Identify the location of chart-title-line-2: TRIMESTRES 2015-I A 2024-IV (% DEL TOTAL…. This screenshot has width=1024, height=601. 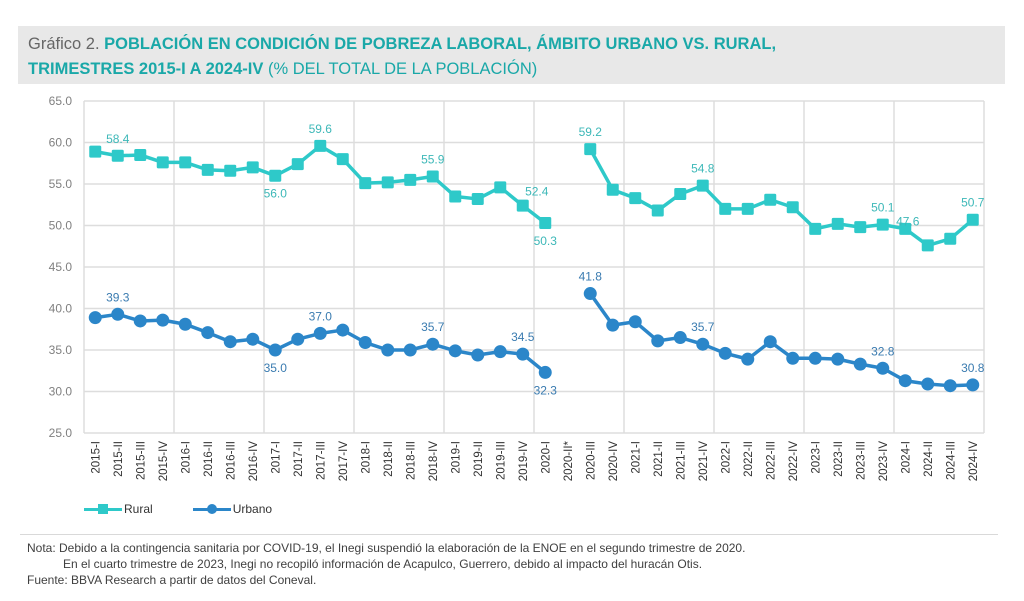
(516, 69).